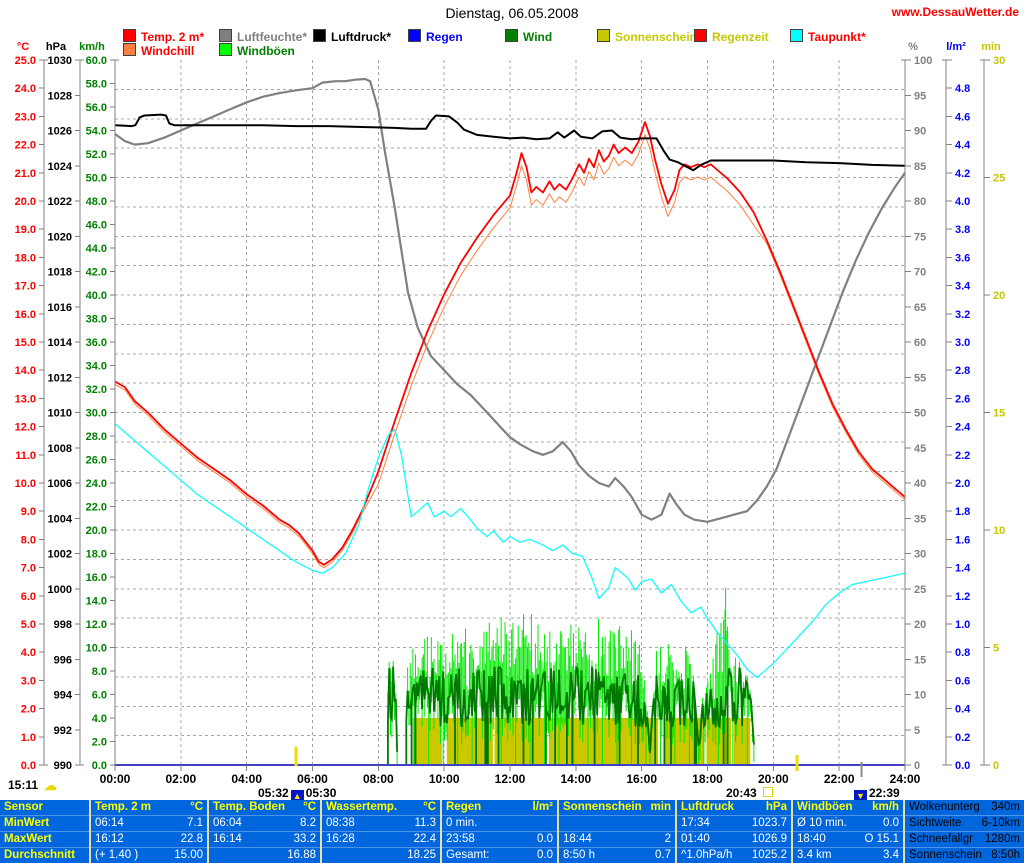  What do you see at coordinates (28, 569) in the screenshot?
I see `axis-label-degC: 7.0` at bounding box center [28, 569].